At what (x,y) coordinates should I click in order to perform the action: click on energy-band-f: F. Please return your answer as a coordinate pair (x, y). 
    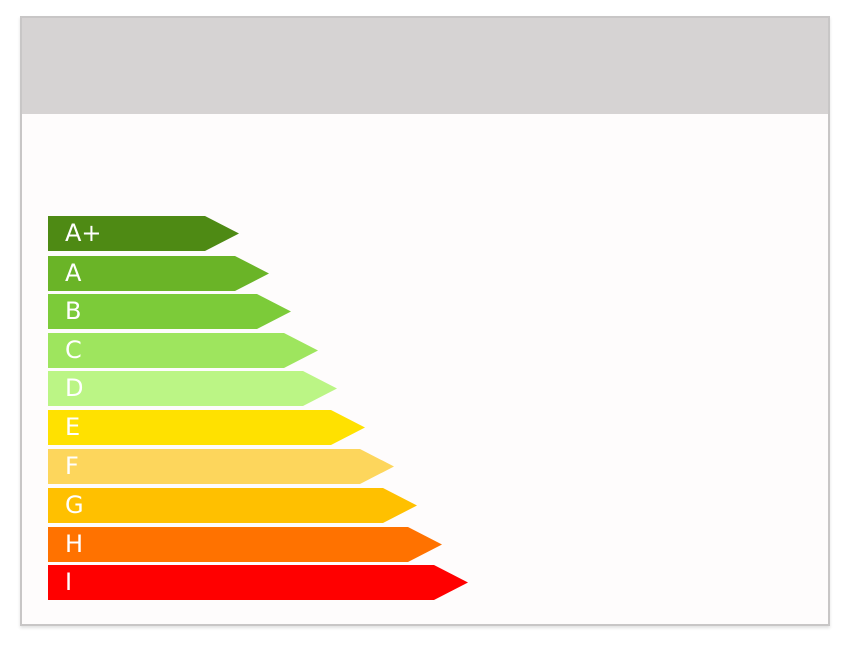
    Looking at the image, I should click on (221, 466).